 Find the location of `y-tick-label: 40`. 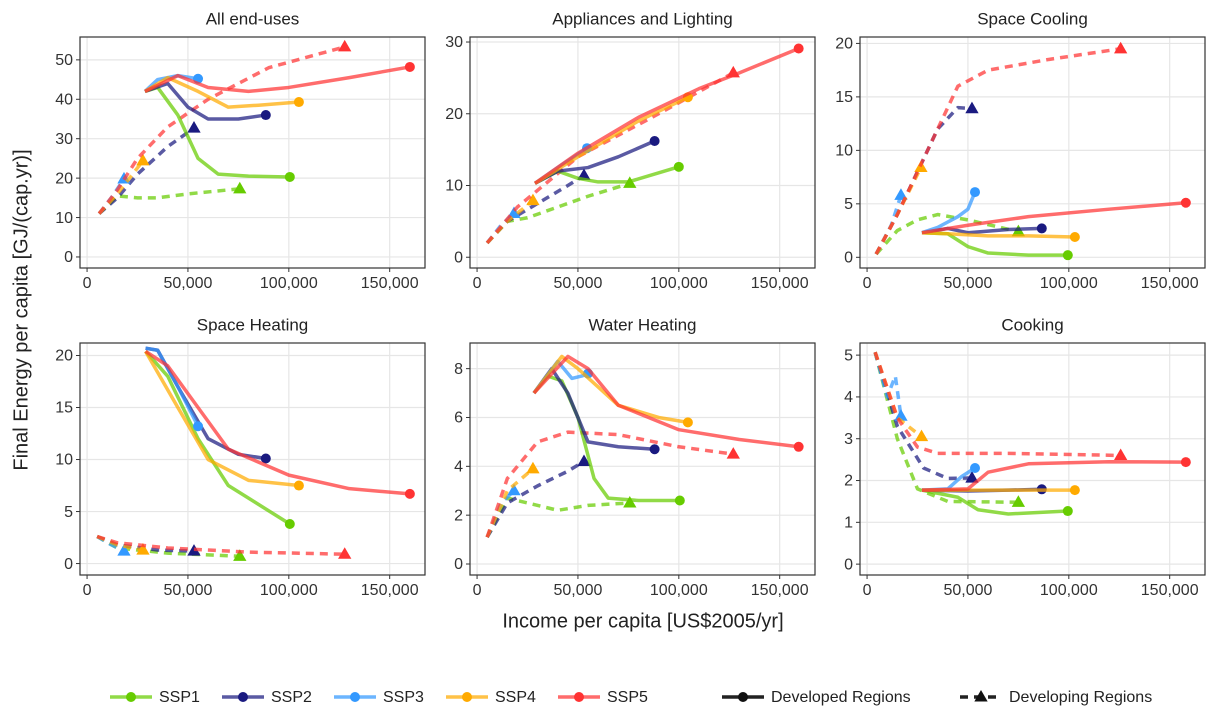

y-tick-label: 40 is located at coordinates (64, 100).